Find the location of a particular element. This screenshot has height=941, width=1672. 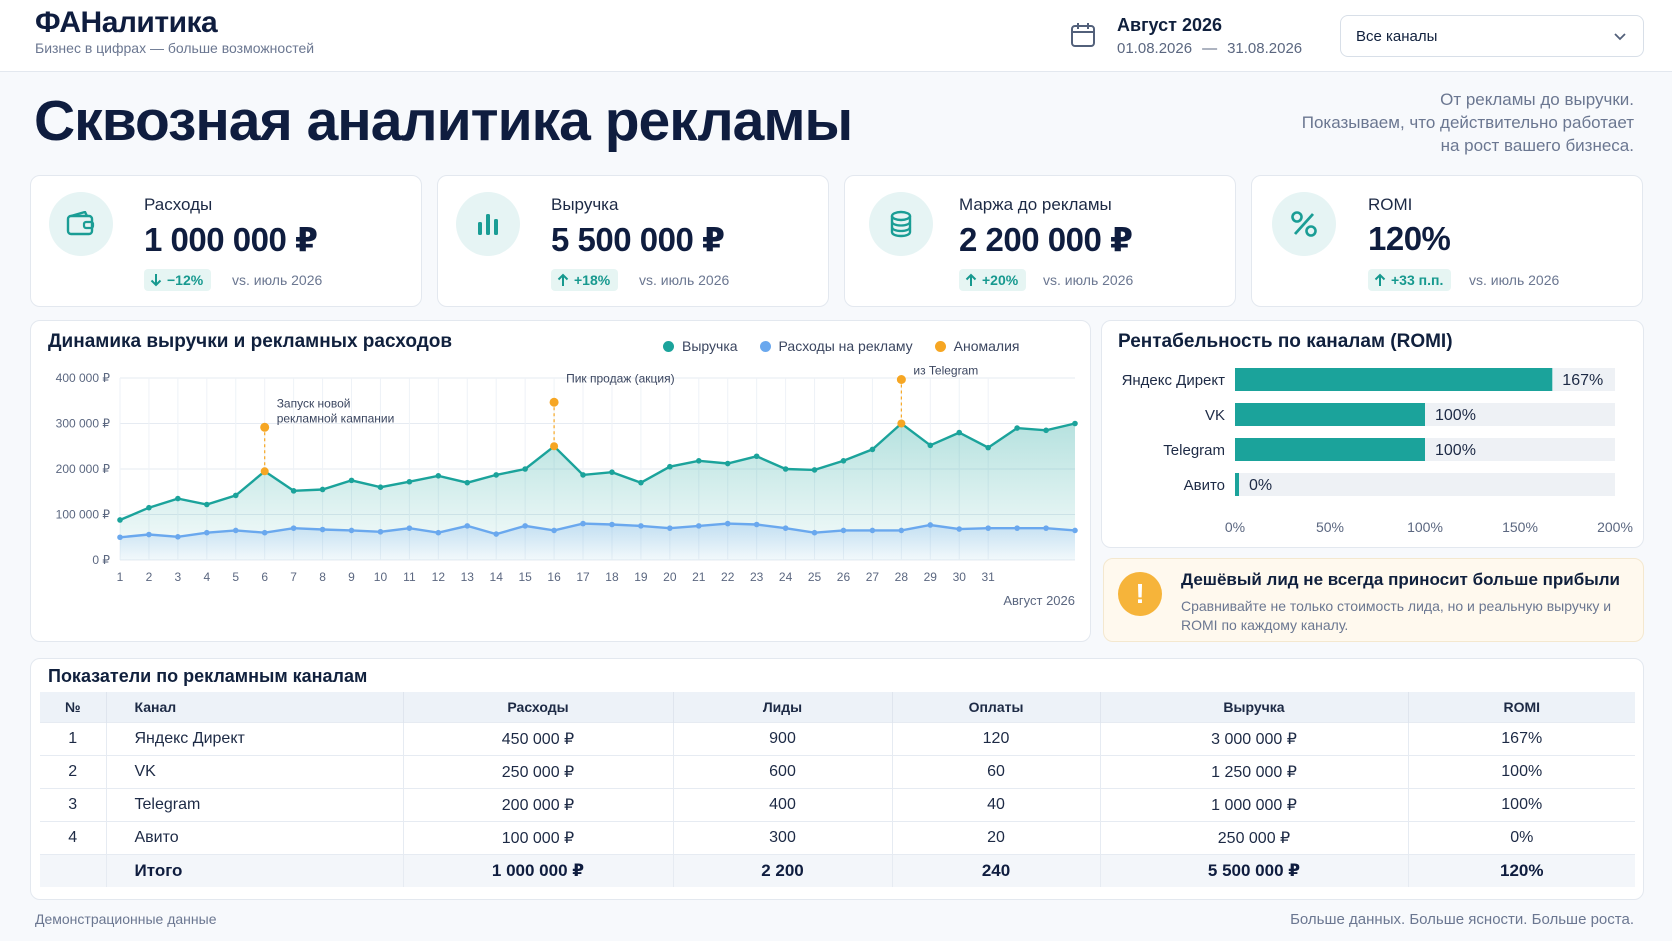

column-header: Лиды is located at coordinates (783, 707).